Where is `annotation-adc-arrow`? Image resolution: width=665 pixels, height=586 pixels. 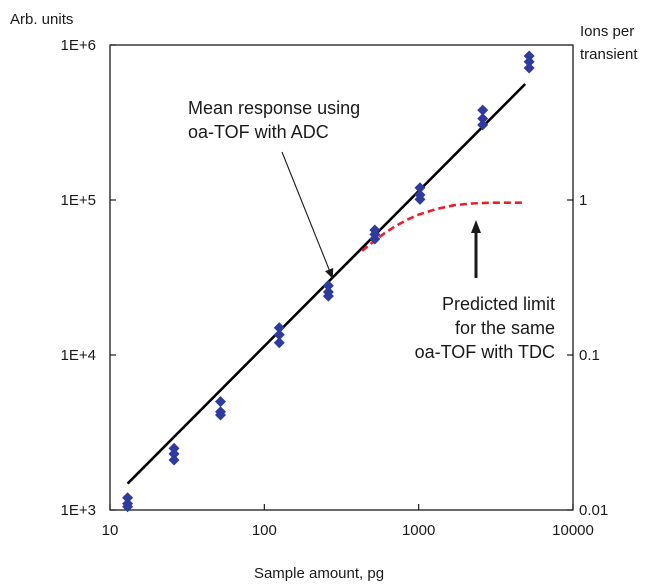 annotation-adc-arrow is located at coordinates (307, 215).